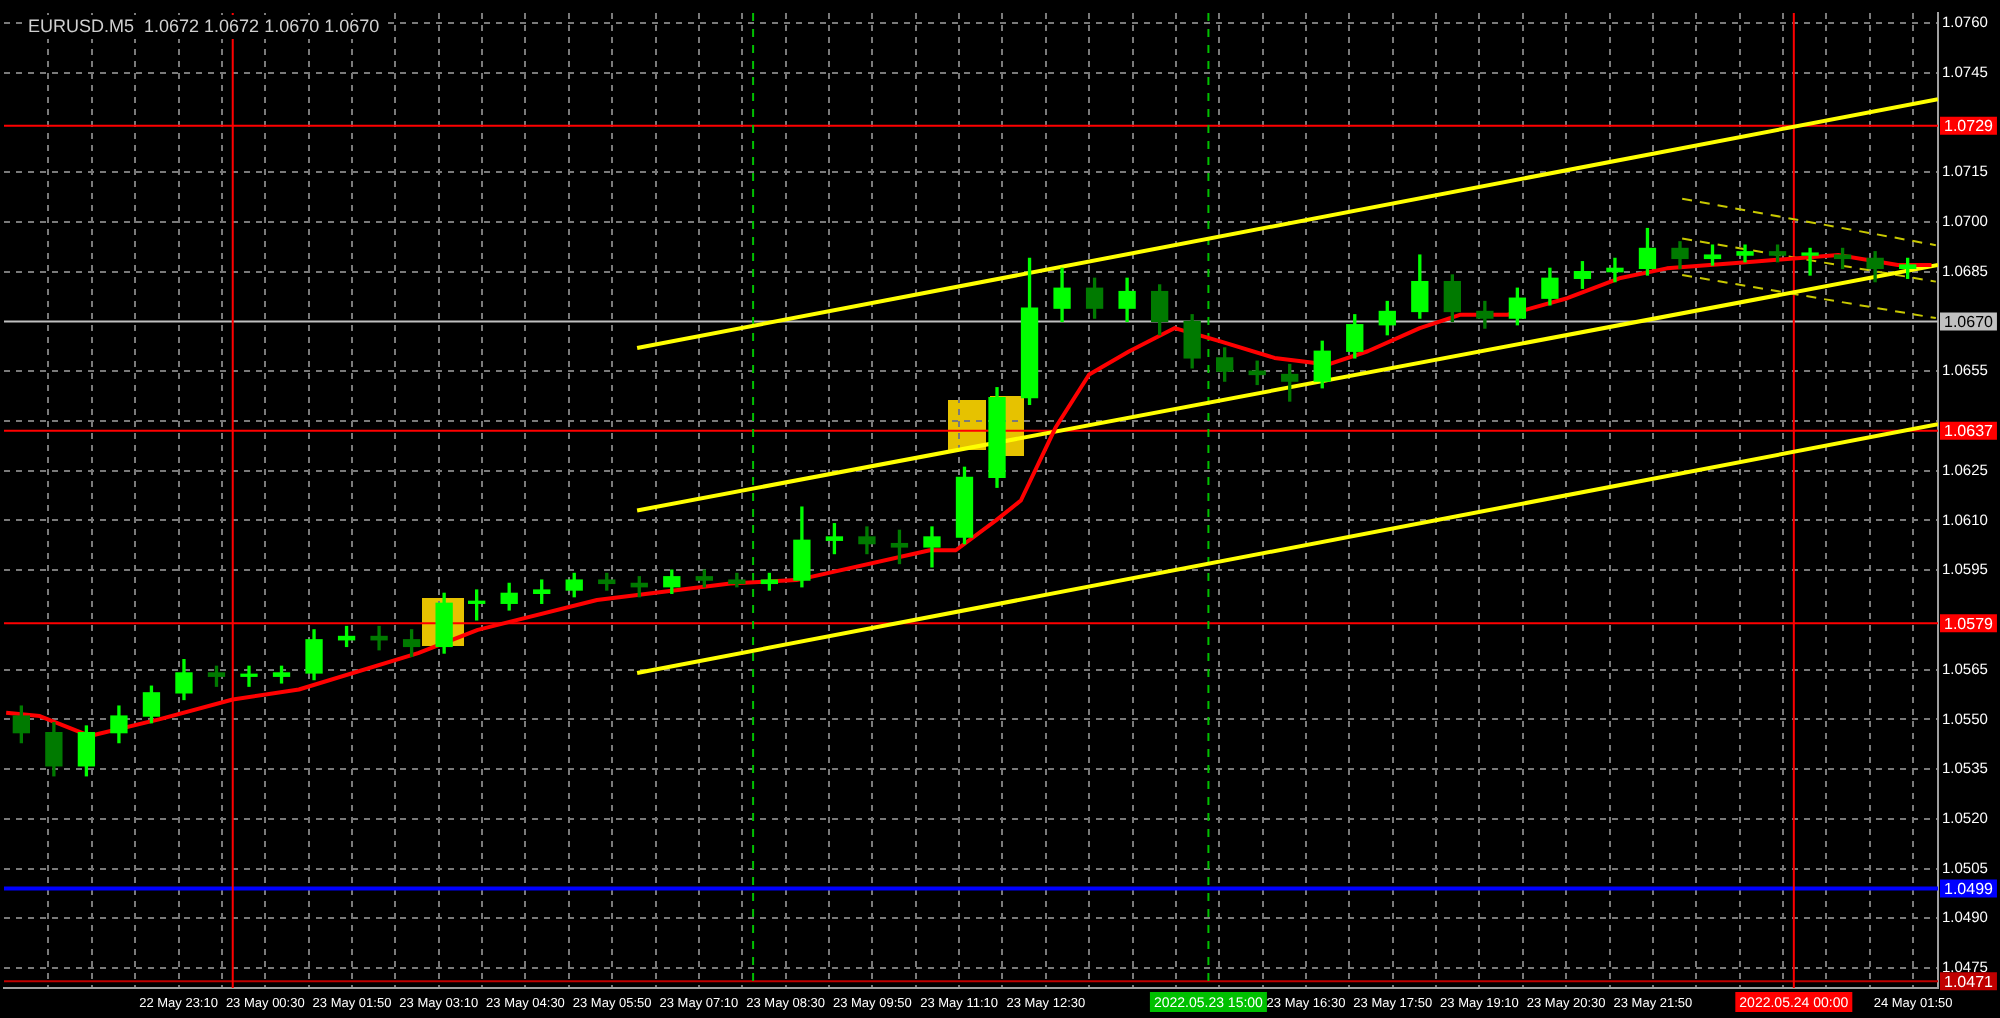  Describe the element at coordinates (1969, 126) in the screenshot. I see `ref-line-label: 1.0729` at that location.